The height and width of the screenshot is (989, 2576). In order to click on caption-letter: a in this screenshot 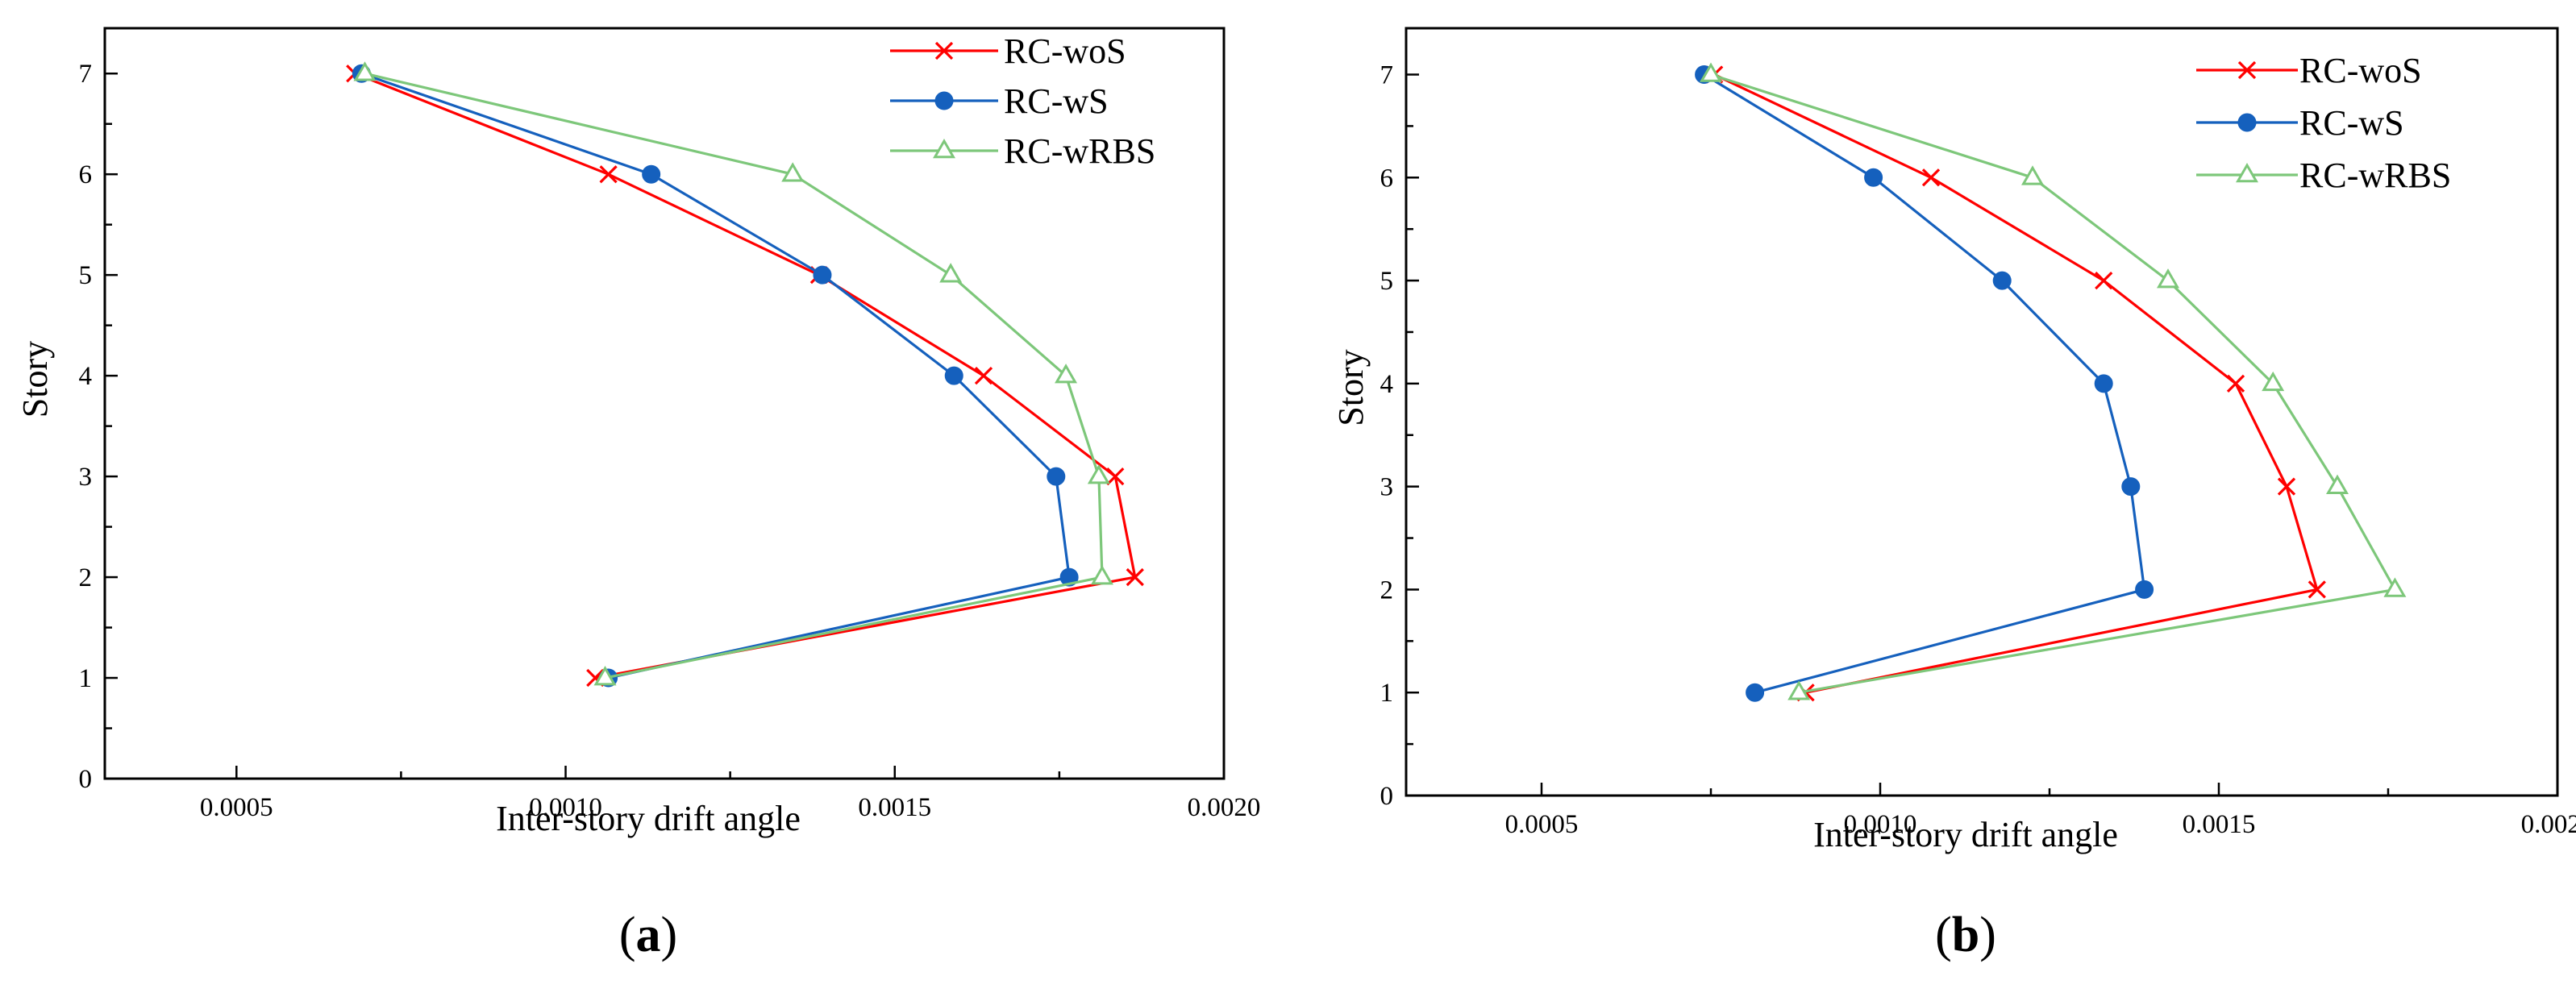, I will do `click(649, 935)`.